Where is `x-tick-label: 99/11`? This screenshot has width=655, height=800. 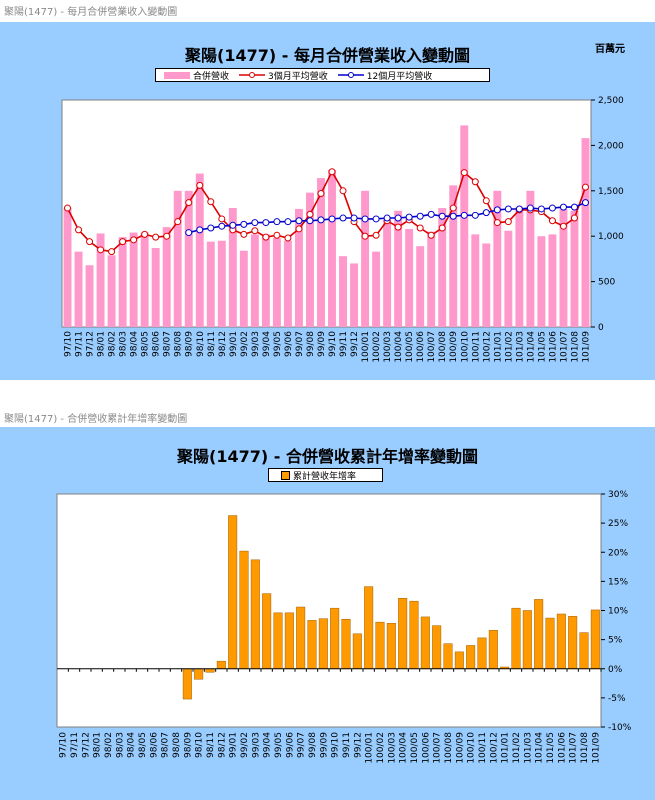
x-tick-label: 99/11 is located at coordinates (344, 344).